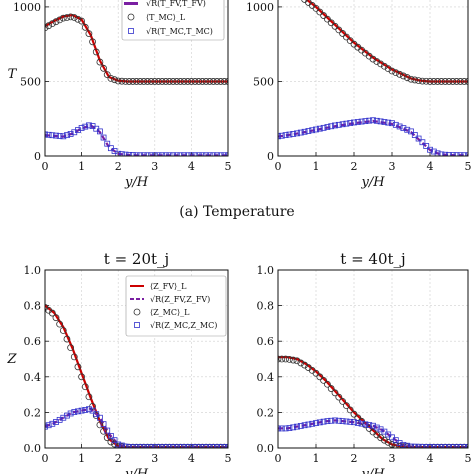 Image resolution: width=474 pixels, height=474 pixels. I want to click on legend-swatch-mc-mean, so click(131, 17).